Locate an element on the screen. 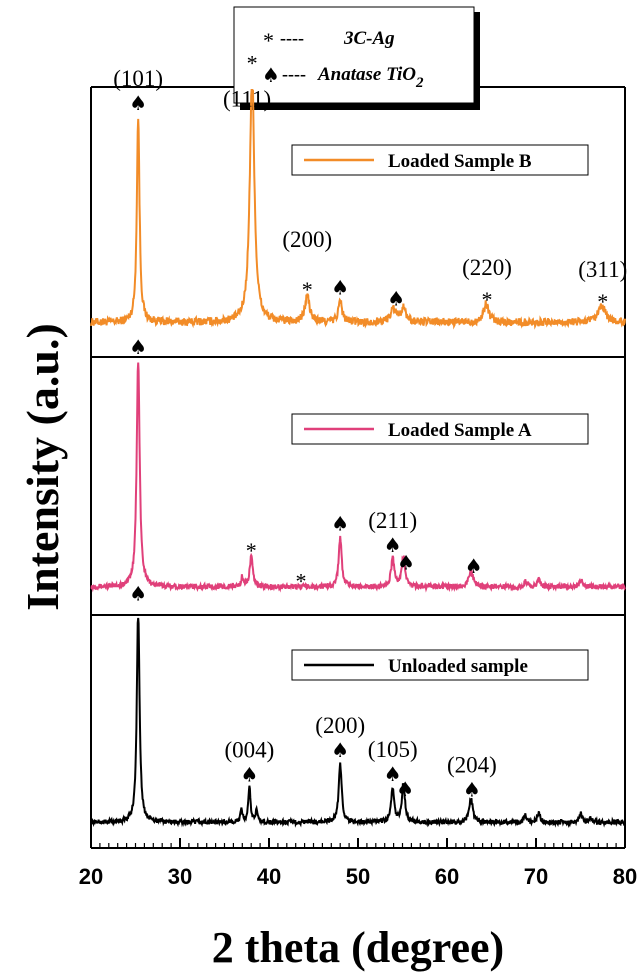 The height and width of the screenshot is (978, 643). miller-index-label: (204) is located at coordinates (472, 765).